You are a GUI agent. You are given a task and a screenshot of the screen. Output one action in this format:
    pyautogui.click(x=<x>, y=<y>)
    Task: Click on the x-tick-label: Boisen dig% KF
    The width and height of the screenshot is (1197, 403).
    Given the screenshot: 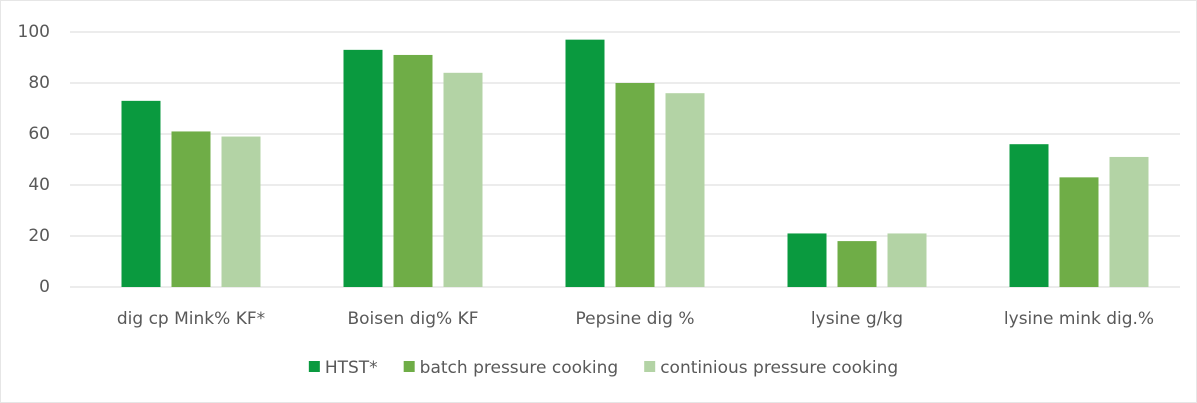 What is the action you would take?
    pyautogui.click(x=412, y=319)
    